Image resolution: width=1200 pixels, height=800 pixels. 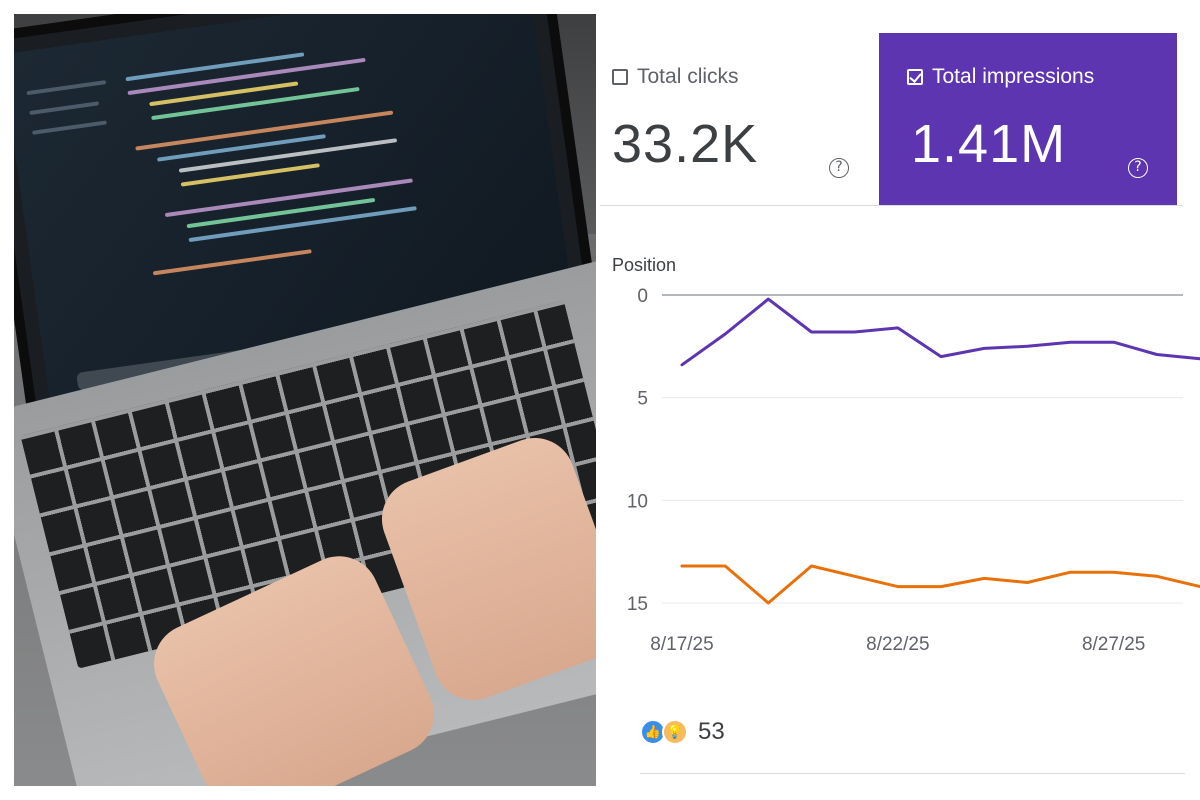 What do you see at coordinates (644, 265) in the screenshot?
I see `position-axis-title: Position` at bounding box center [644, 265].